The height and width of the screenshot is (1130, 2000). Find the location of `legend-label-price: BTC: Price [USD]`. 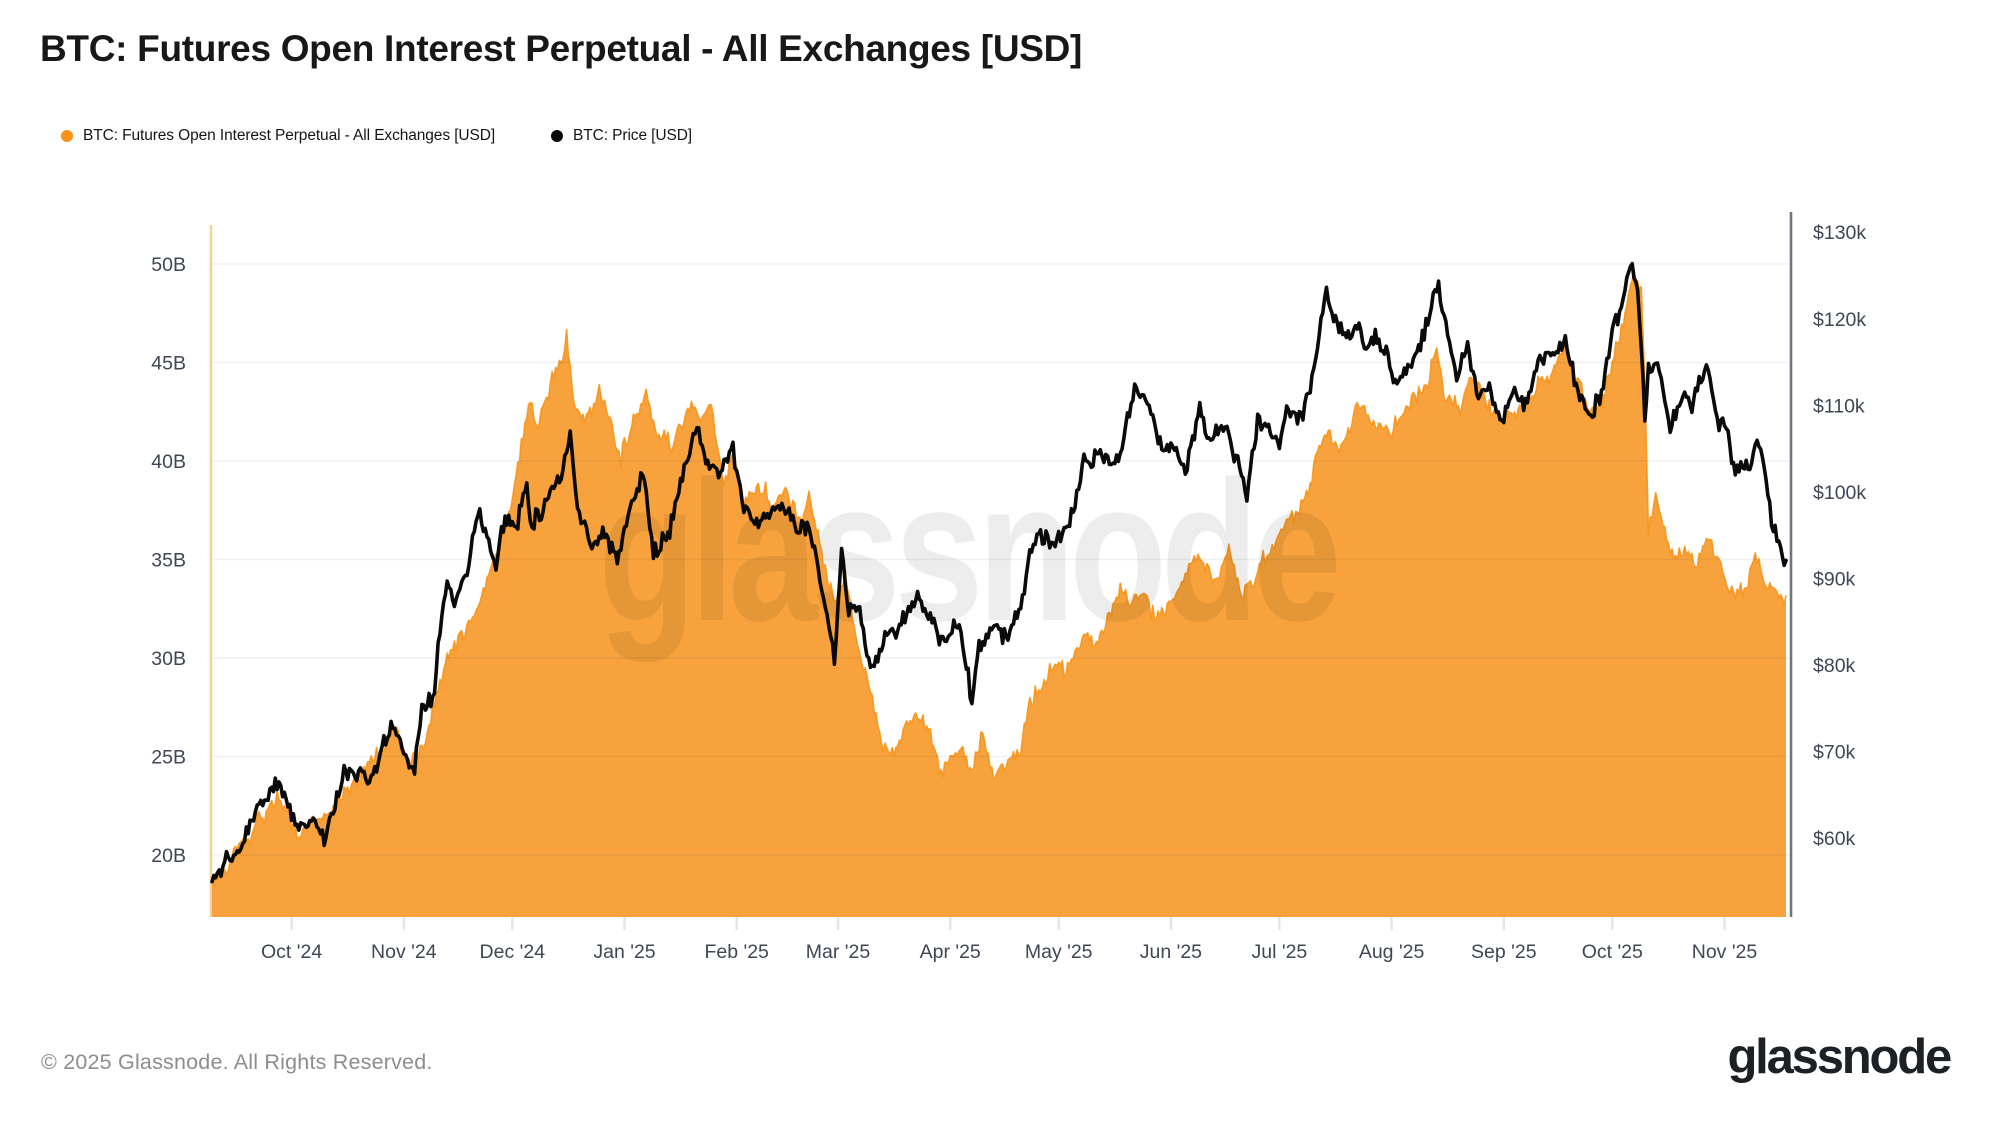

legend-label-price: BTC: Price [USD] is located at coordinates (633, 135).